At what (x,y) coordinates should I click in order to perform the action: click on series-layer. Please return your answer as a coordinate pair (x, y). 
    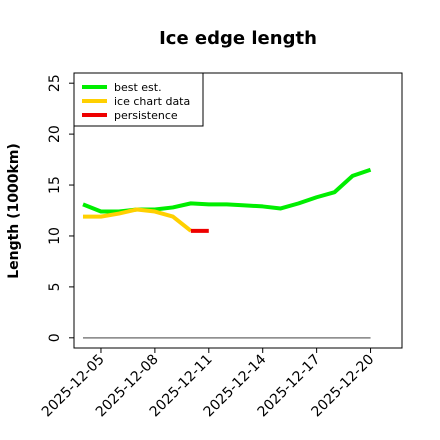
    Looking at the image, I should click on (227, 200).